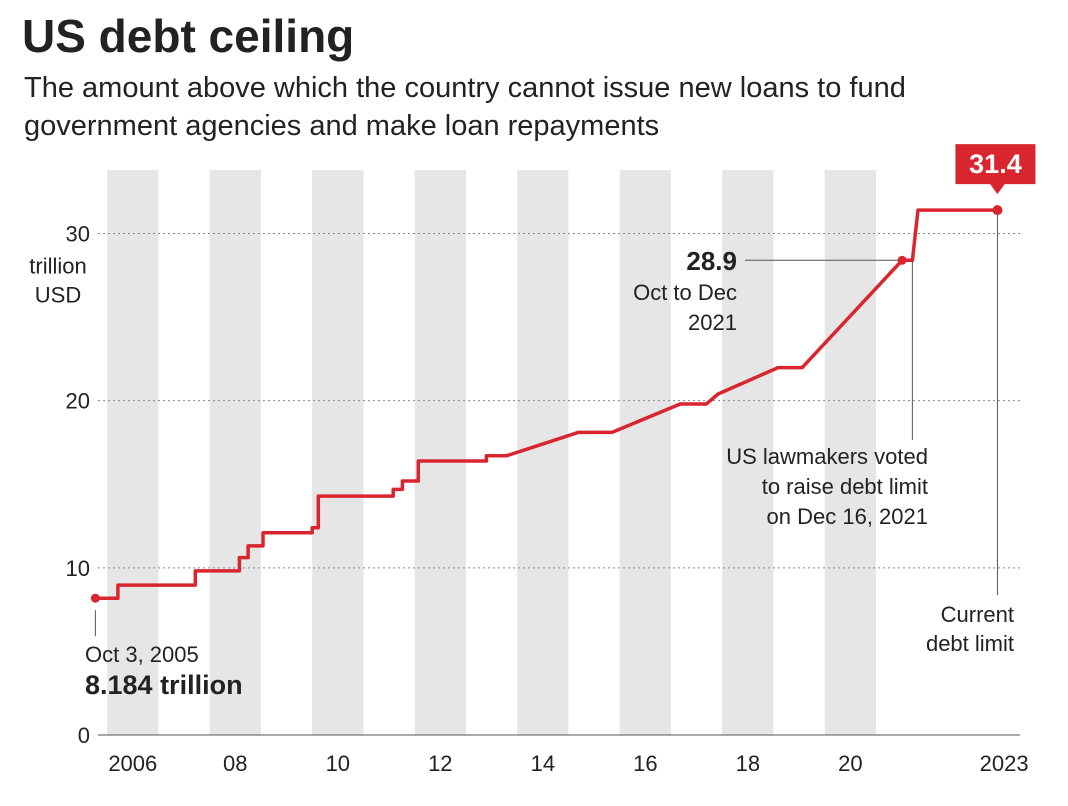 Image resolution: width=1068 pixels, height=806 pixels. I want to click on end-marker, so click(997, 210).